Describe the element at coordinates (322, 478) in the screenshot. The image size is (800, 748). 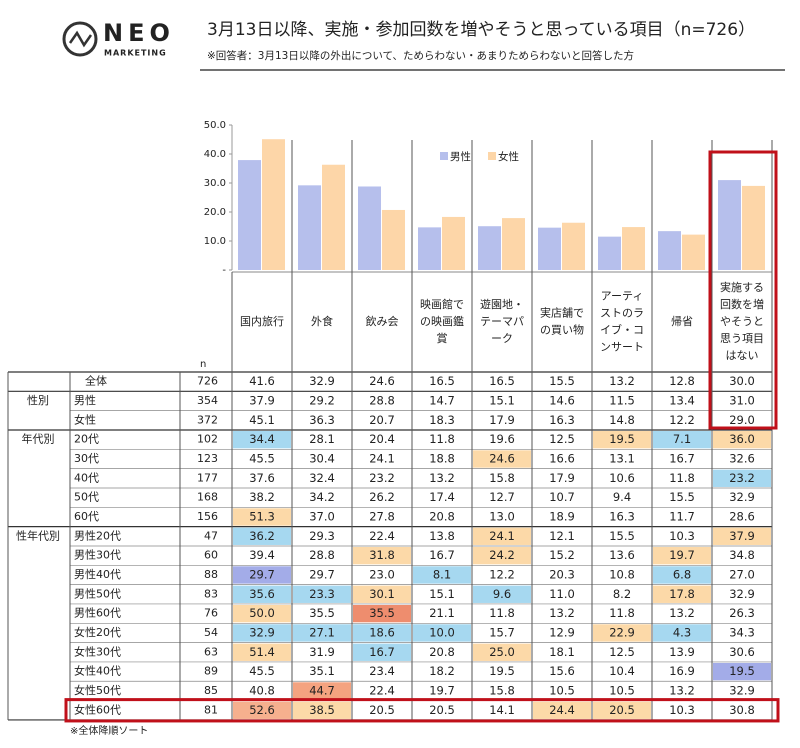
I see `cell-value: 32.4` at that location.